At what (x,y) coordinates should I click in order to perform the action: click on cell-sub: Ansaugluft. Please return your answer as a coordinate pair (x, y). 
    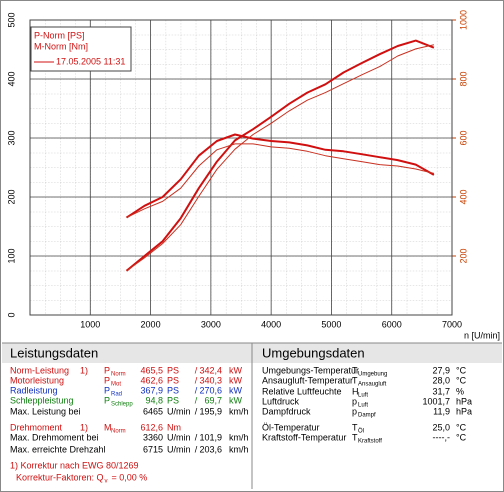
    Looking at the image, I should click on (372, 385).